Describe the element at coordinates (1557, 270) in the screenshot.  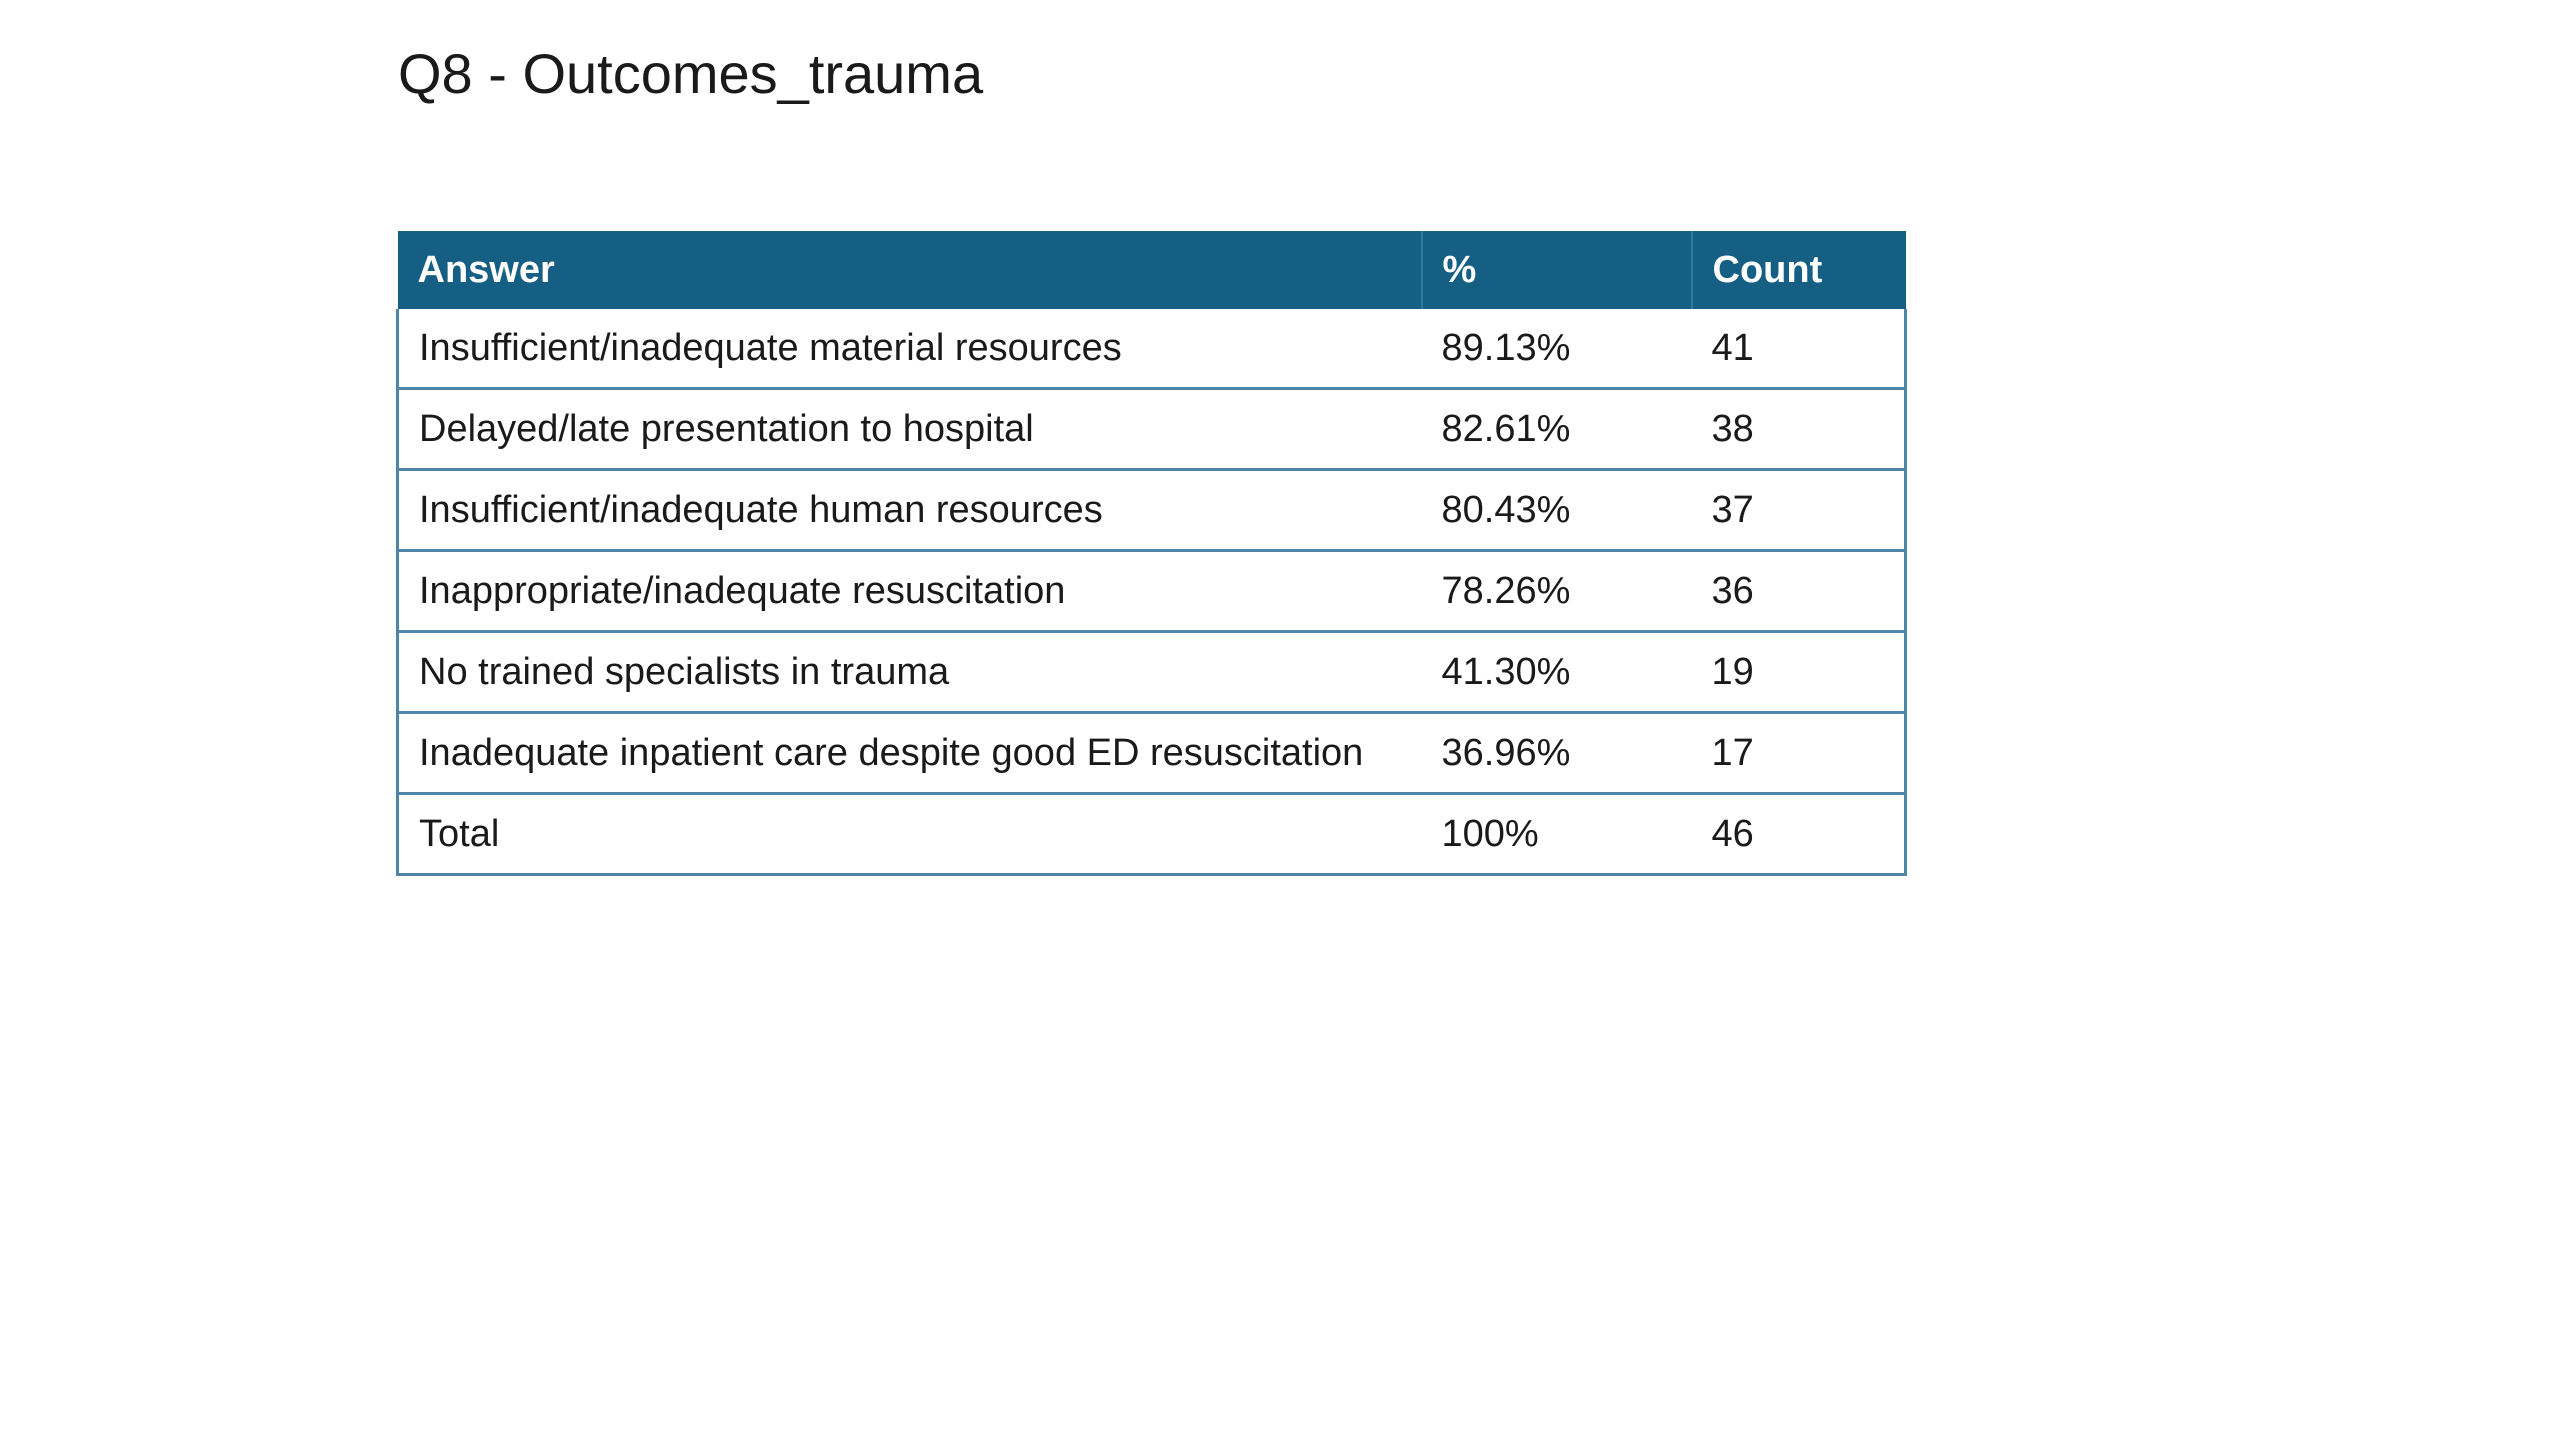
I see `header-percent: %` at that location.